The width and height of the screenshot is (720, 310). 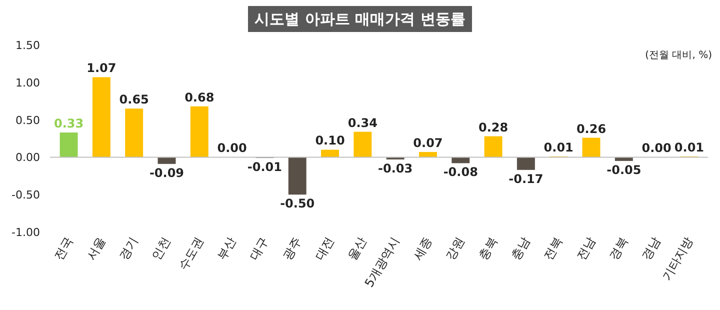 I want to click on y-tick-label: -1.00, so click(x=26, y=232).